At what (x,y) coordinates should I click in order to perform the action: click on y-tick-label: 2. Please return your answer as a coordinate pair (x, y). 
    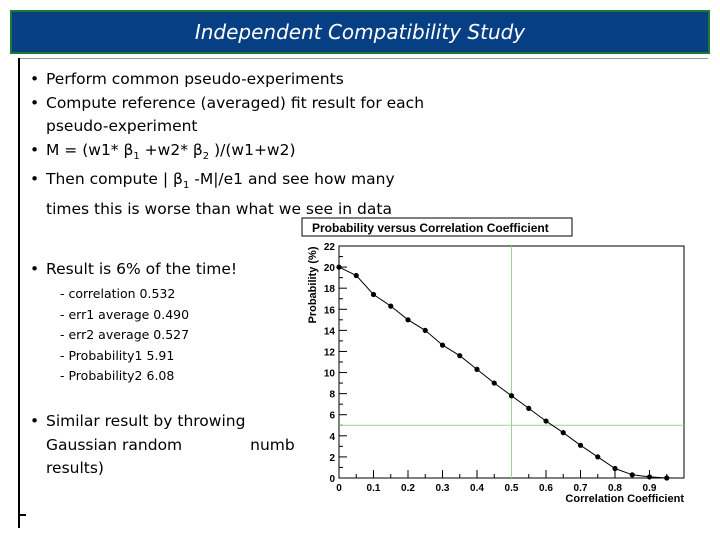
    Looking at the image, I should click on (332, 458).